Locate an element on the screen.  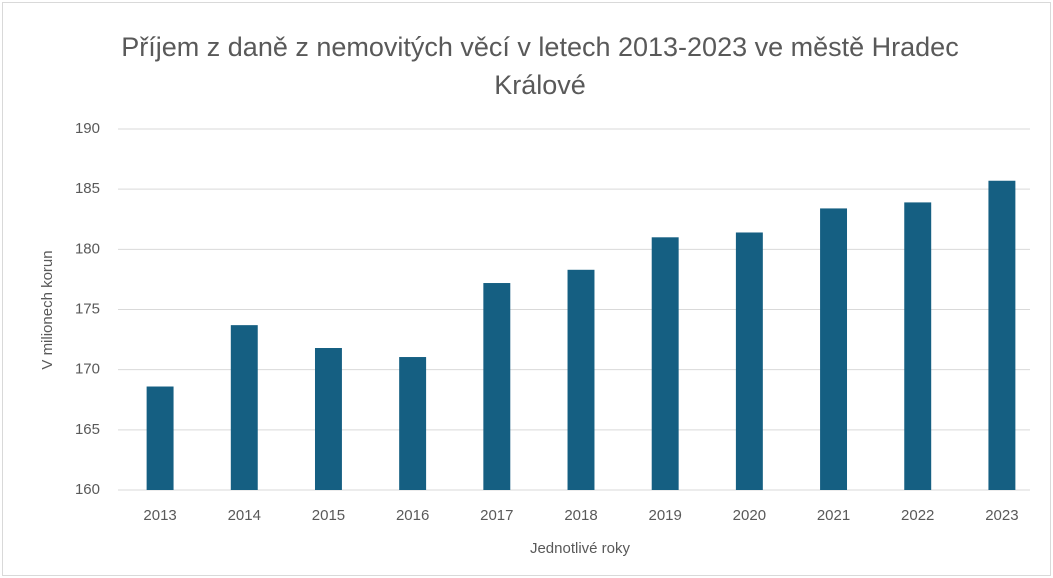
x-axis-label: Jednotlivé roky is located at coordinates (580, 548).